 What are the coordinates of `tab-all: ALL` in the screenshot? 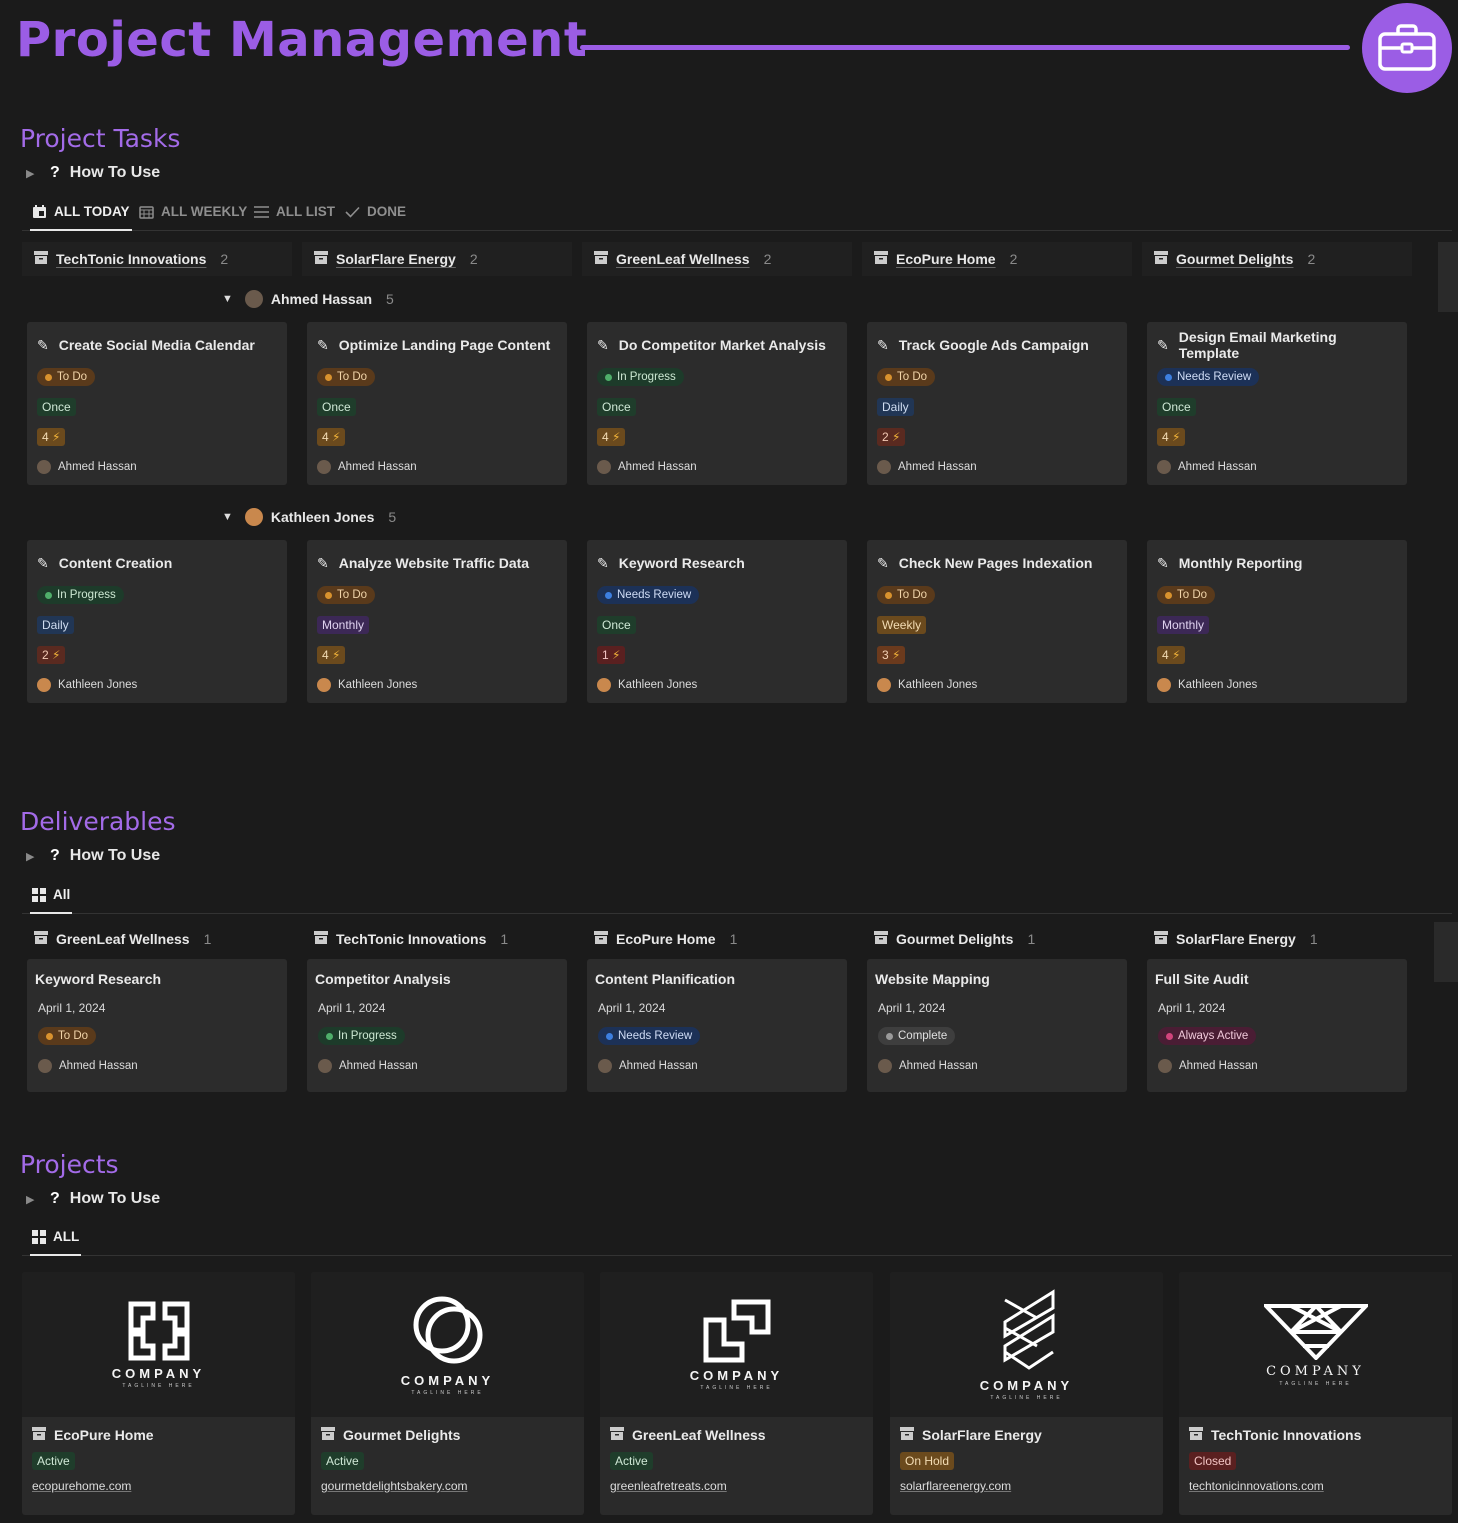 It's located at (56, 1237).